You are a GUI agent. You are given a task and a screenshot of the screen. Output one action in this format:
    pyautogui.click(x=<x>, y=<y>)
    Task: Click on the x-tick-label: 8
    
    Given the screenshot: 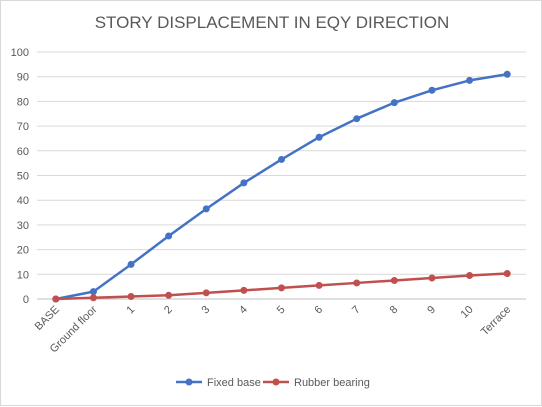 What is the action you would take?
    pyautogui.click(x=394, y=310)
    